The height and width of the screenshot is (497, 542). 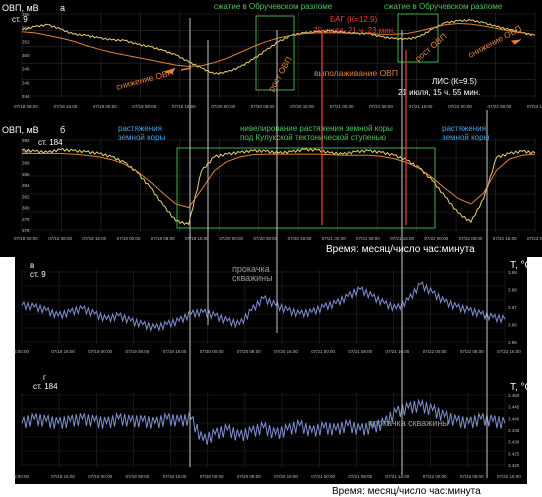 What do you see at coordinates (408, 423) in the screenshot?
I see `panel-d-pumping-label: прокачка скважины` at bounding box center [408, 423].